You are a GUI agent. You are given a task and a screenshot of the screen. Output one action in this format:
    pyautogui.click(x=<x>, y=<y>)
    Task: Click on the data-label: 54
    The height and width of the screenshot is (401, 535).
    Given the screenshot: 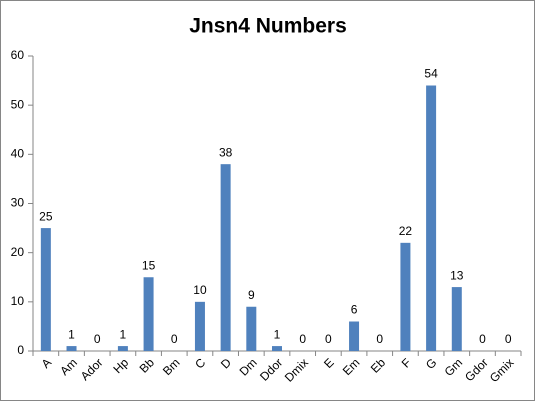 What is the action you would take?
    pyautogui.click(x=431, y=74)
    